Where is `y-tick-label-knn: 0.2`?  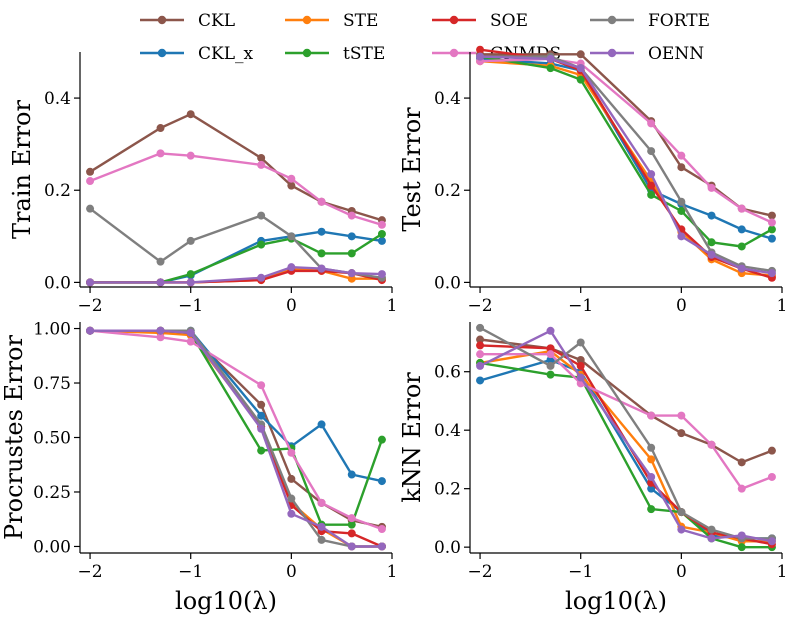
y-tick-label-knn: 0.2 is located at coordinates (447, 490).